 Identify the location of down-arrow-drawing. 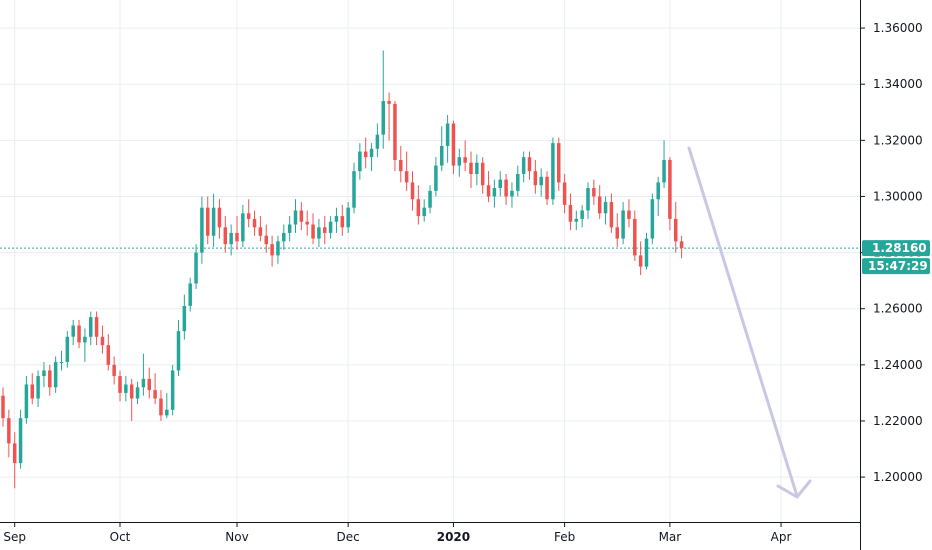
(749, 322).